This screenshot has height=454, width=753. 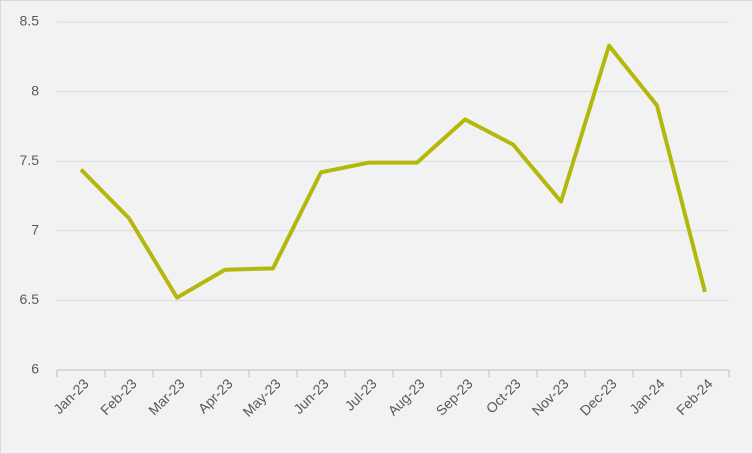 I want to click on y-tick-label: 7, so click(x=35, y=230).